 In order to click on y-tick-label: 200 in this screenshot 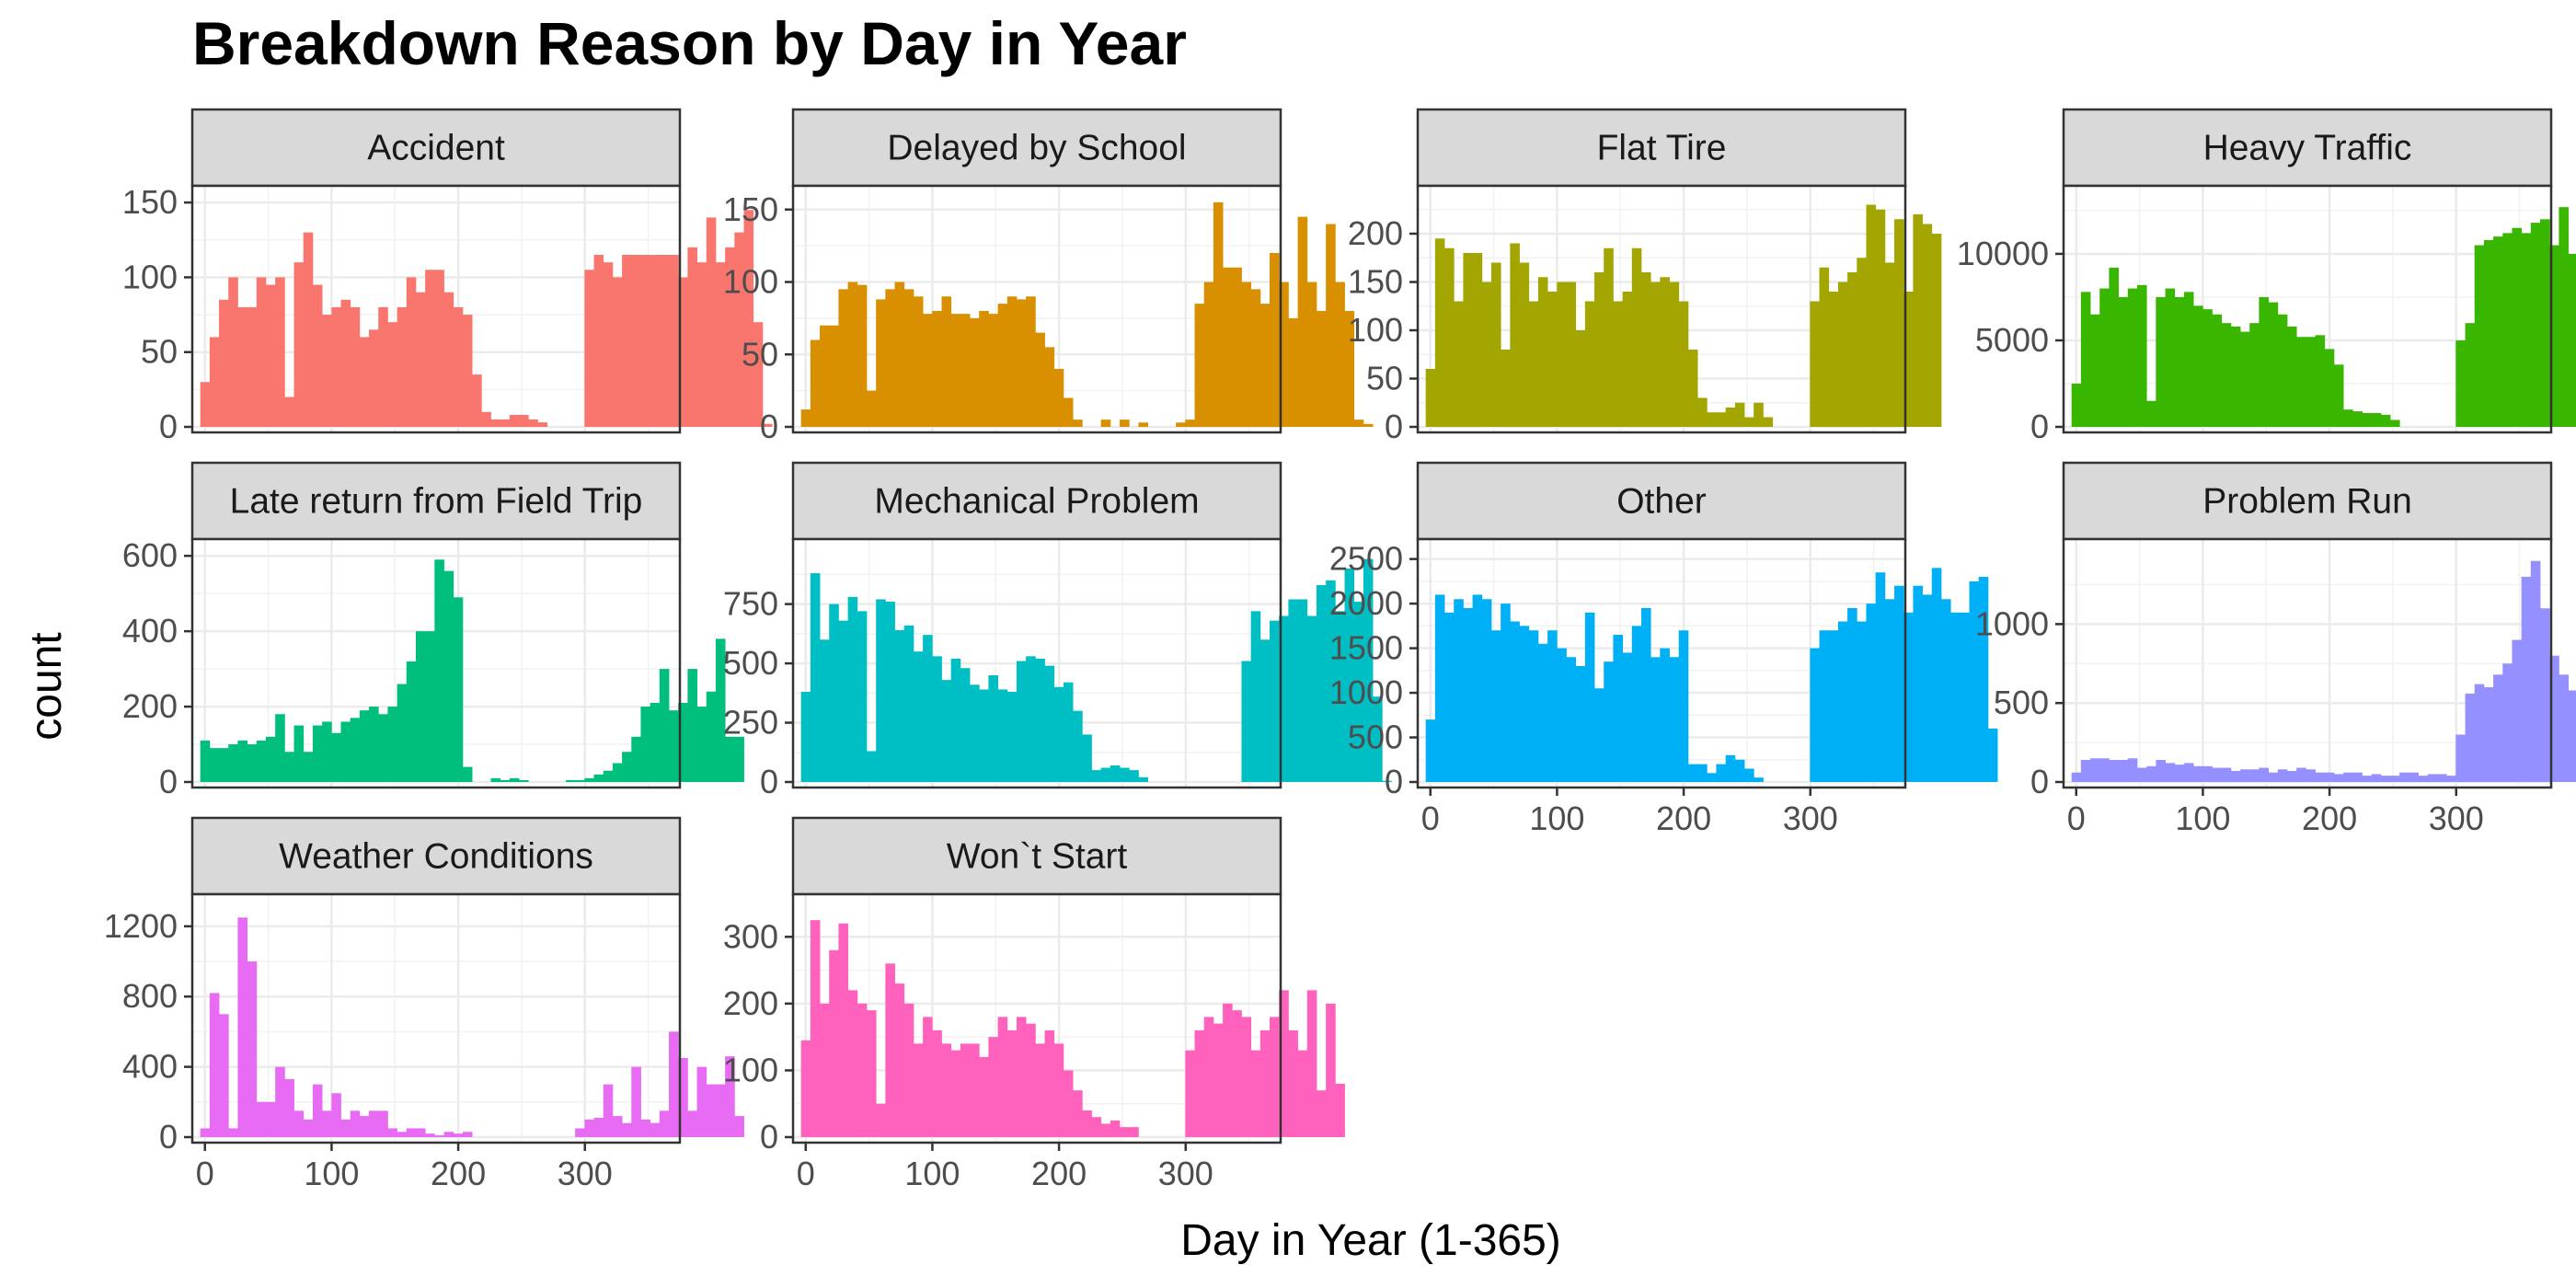, I will do `click(750, 1003)`.